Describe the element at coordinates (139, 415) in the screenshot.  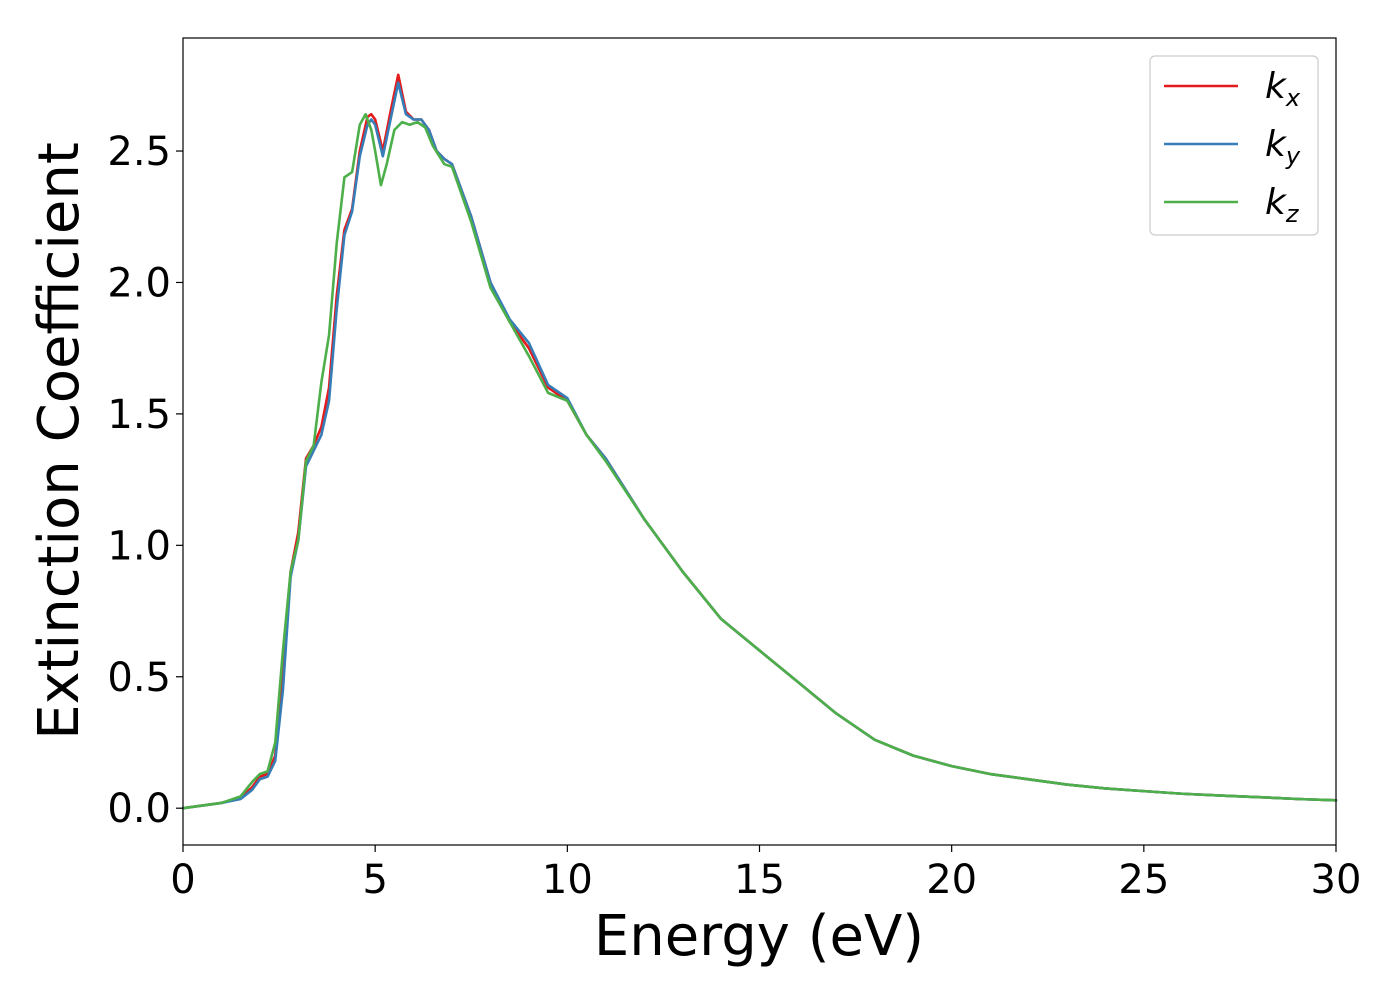
I see `y-tick-label: 1.5` at that location.